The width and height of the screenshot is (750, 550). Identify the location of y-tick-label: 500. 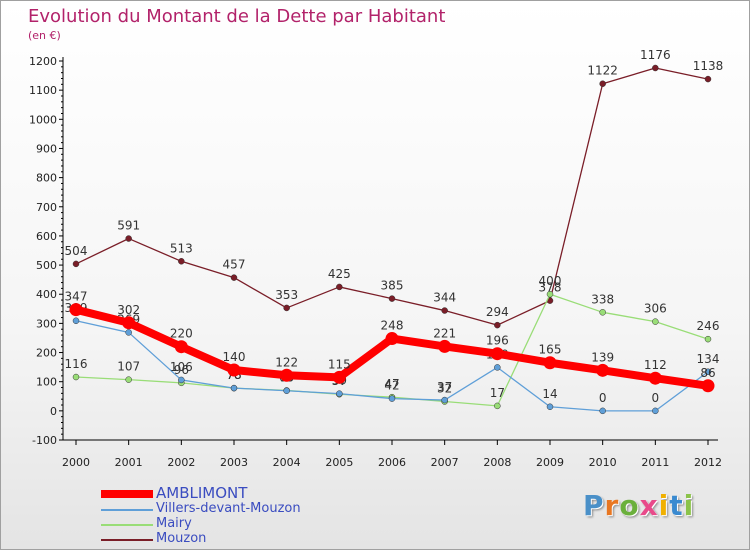
(46, 265).